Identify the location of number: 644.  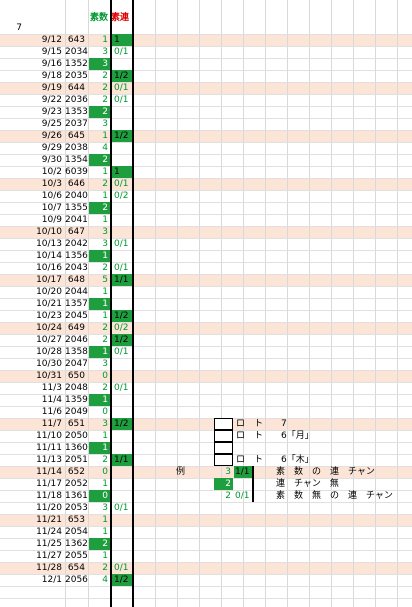
(76, 88).